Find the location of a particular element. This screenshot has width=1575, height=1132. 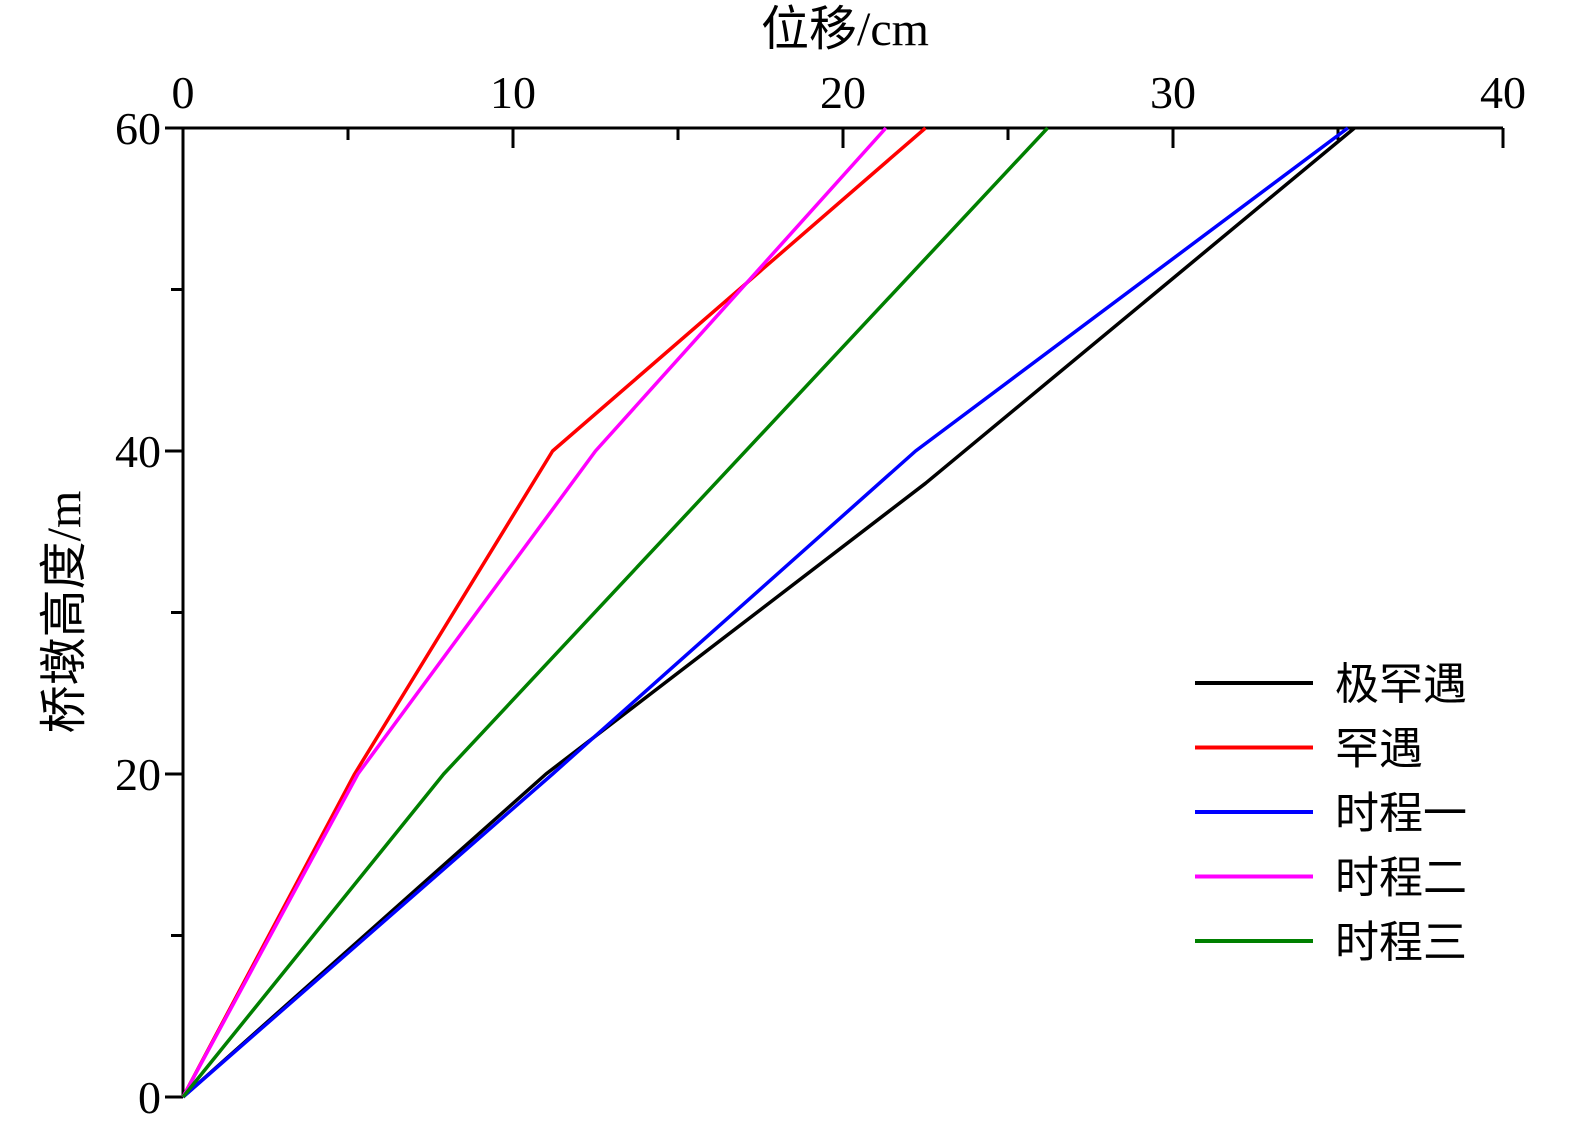

x-tick-label: 40 is located at coordinates (1503, 92).